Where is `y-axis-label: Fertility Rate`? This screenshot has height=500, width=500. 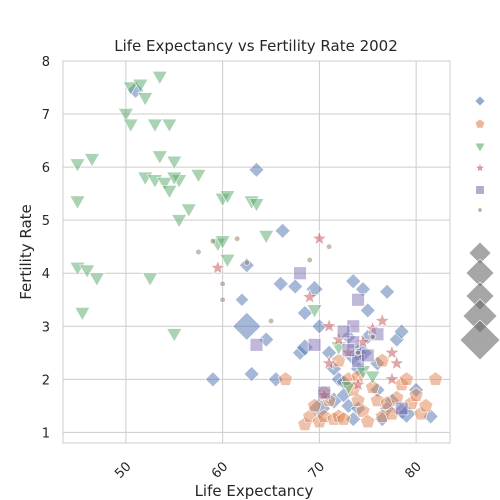
y-axis-label: Fertility Rate is located at coordinates (26, 252).